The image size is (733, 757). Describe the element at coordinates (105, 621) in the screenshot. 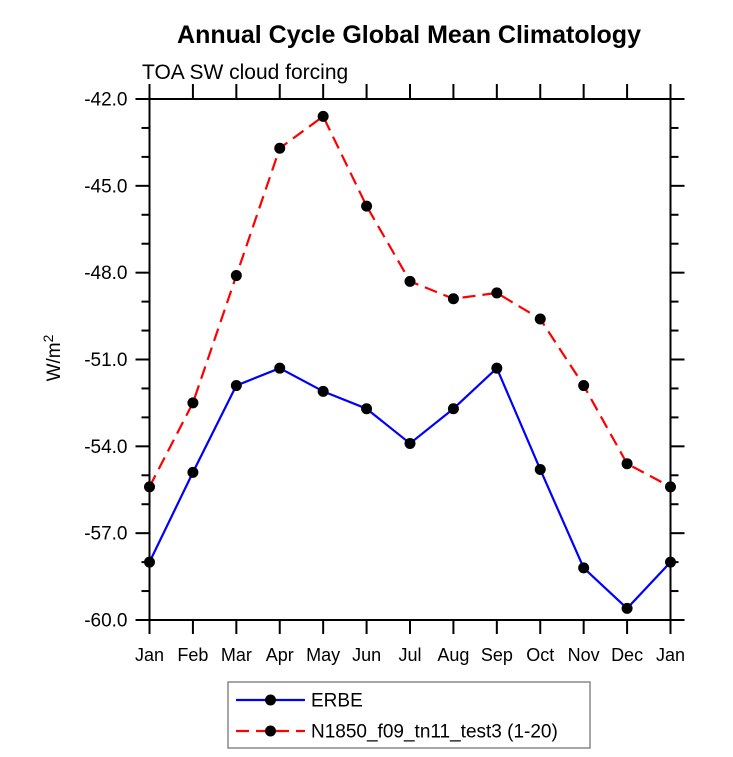

I see `y-tick-label: -60.0` at that location.